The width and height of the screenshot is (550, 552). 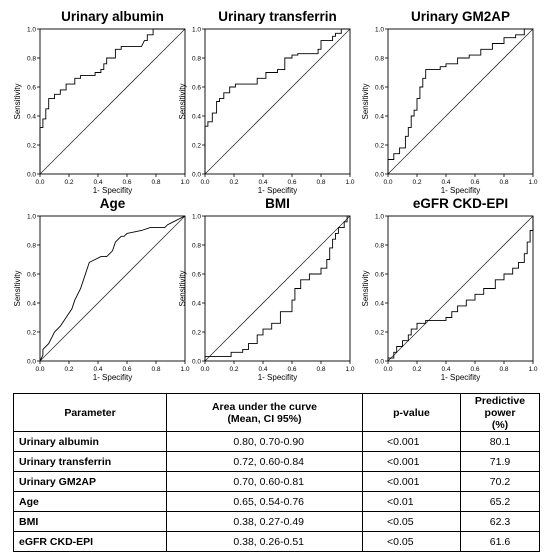 I want to click on roc-curve-urinary-gm2ap, so click(x=460, y=101).